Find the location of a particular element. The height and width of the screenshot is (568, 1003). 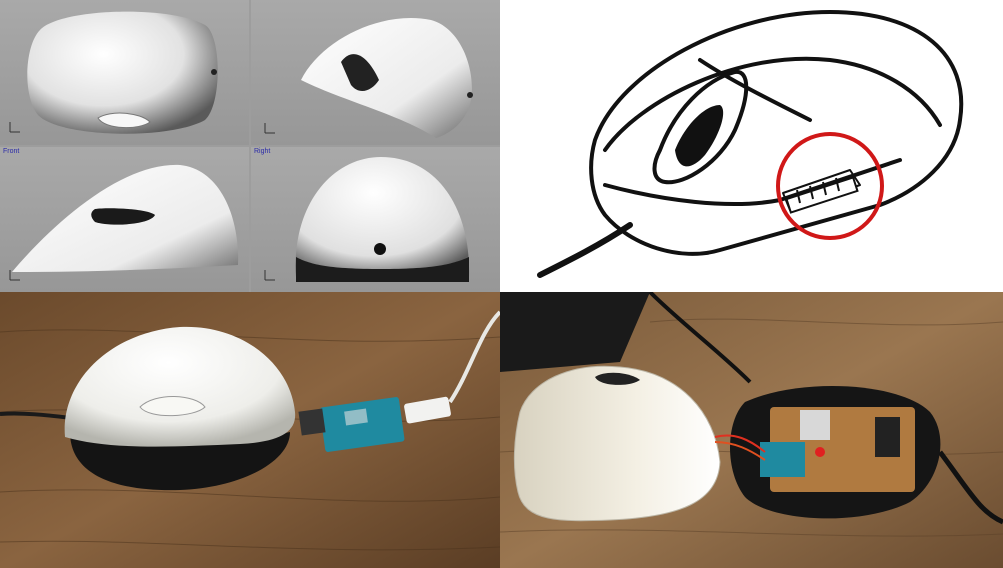

cad-viewport-top is located at coordinates (124, 72).